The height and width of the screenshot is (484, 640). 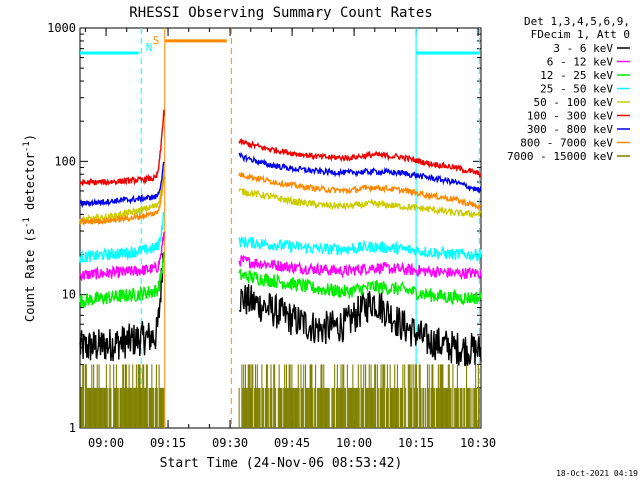 What do you see at coordinates (280, 396) in the screenshot?
I see `series-7000_15000keV` at bounding box center [280, 396].